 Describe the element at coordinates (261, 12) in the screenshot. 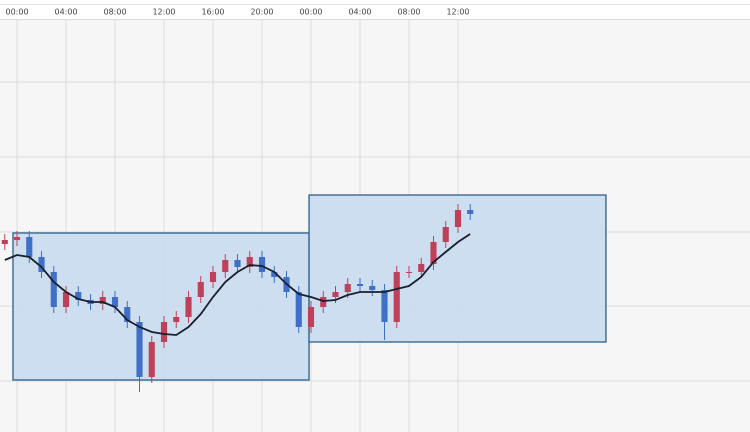

I see `x-tick-label: 20:00` at that location.